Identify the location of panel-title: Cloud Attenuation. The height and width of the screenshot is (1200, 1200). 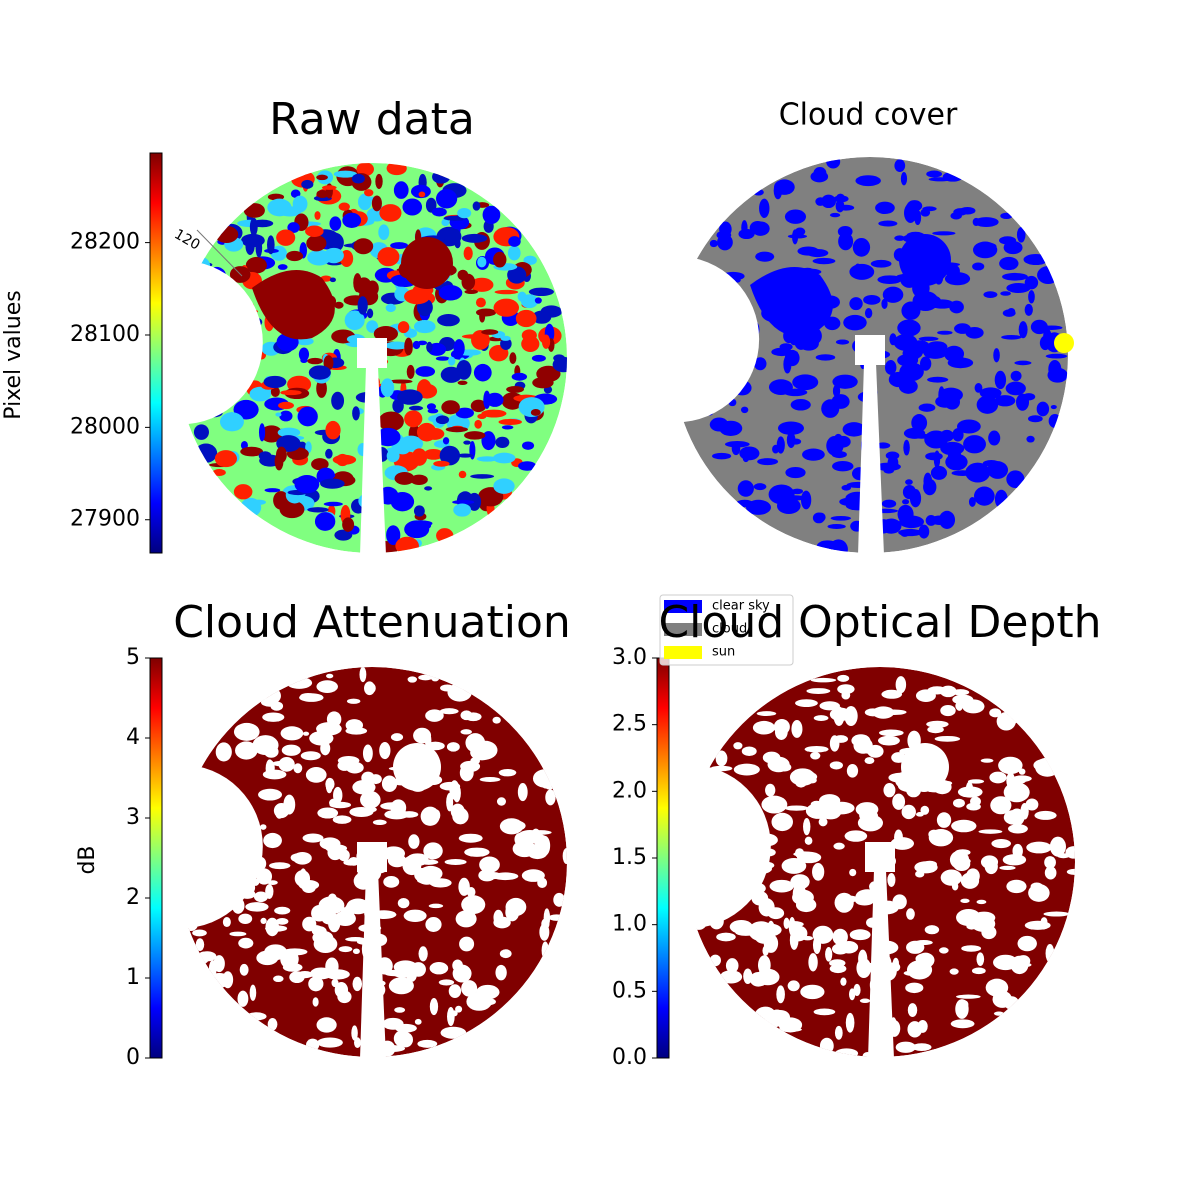
(372, 622).